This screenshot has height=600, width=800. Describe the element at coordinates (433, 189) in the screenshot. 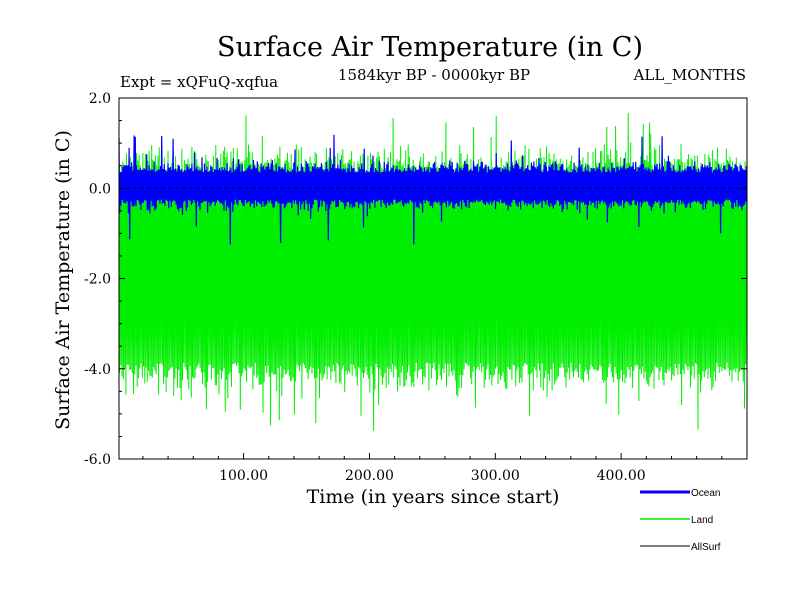

I see `series-line-ocean` at that location.